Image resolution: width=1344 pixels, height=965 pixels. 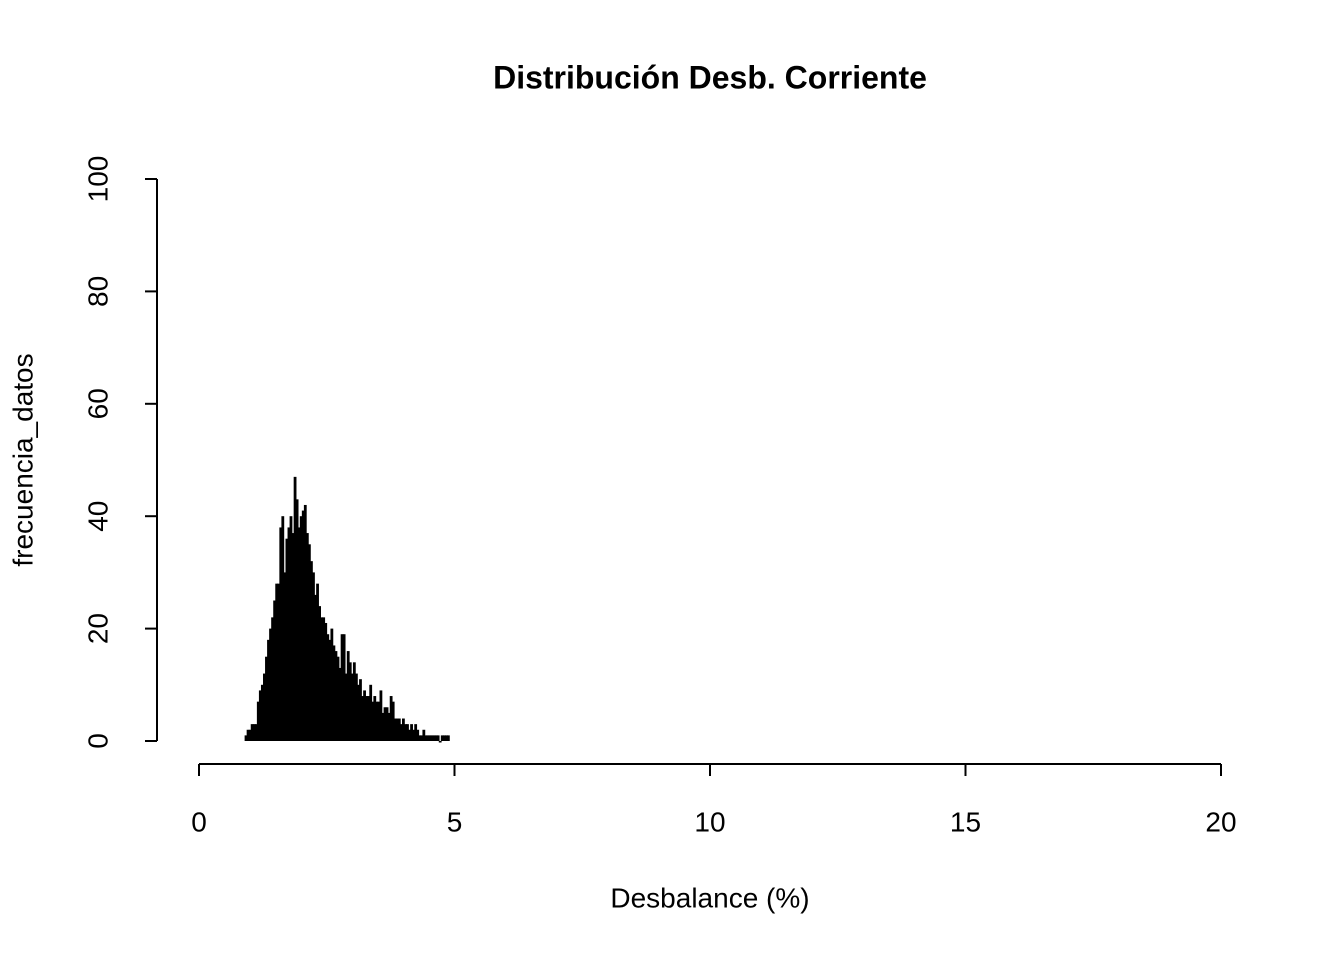 I want to click on y-tick-label: 0, so click(x=97, y=741).